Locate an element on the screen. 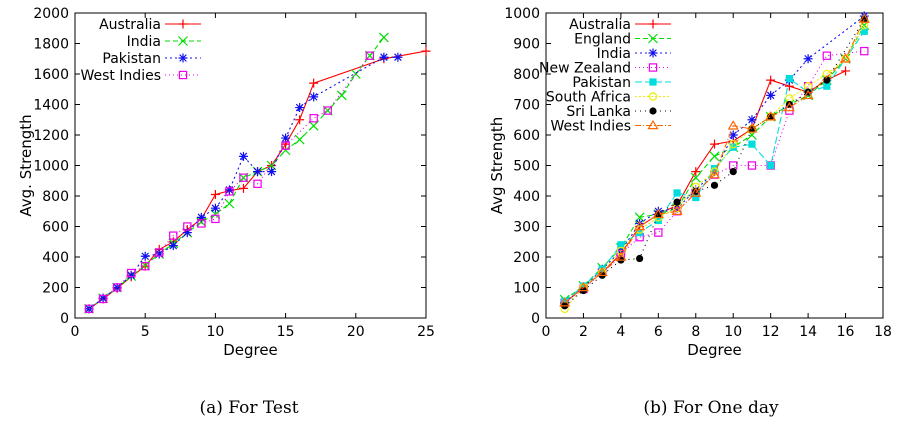 Image resolution: width=903 pixels, height=425 pixels. x-tick-label: 10 is located at coordinates (733, 332).